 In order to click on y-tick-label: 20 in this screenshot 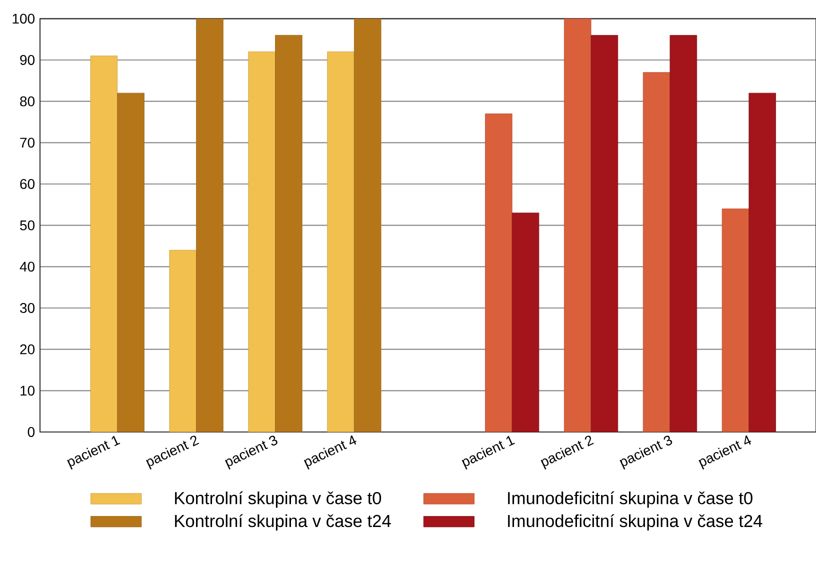, I will do `click(27, 349)`.